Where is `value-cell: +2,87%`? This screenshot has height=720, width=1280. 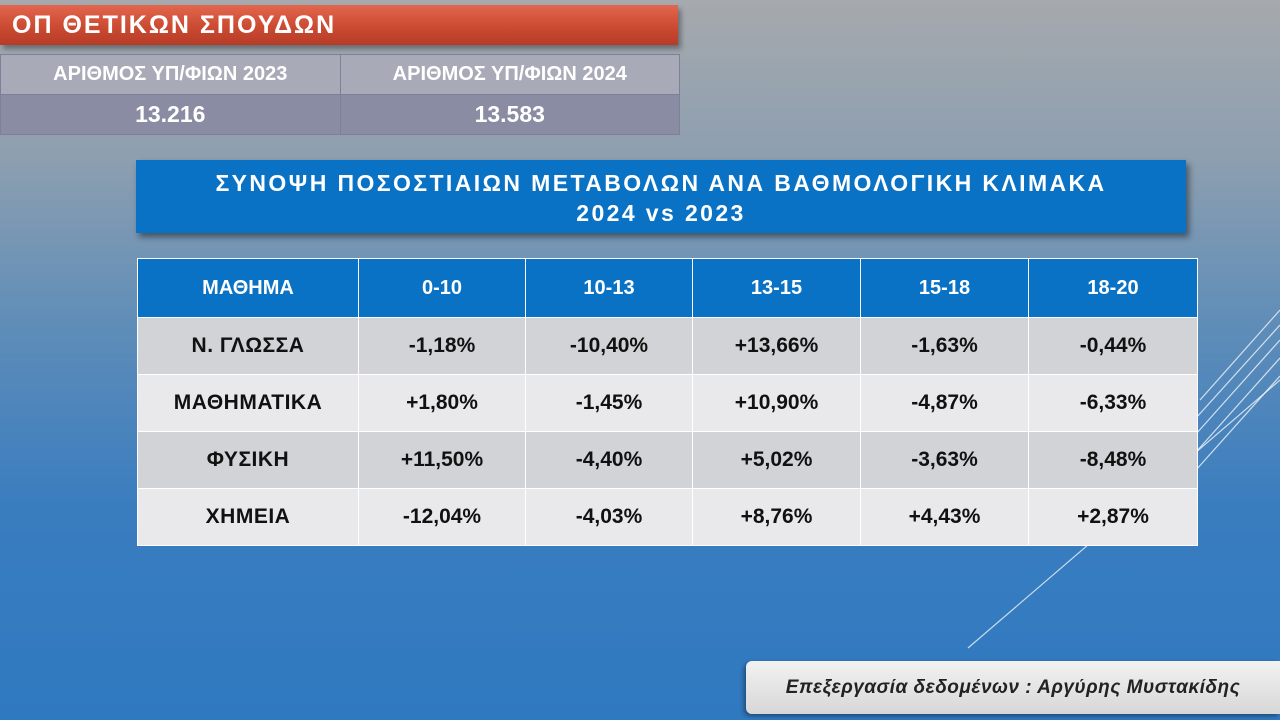
value-cell: +2,87% is located at coordinates (1113, 517).